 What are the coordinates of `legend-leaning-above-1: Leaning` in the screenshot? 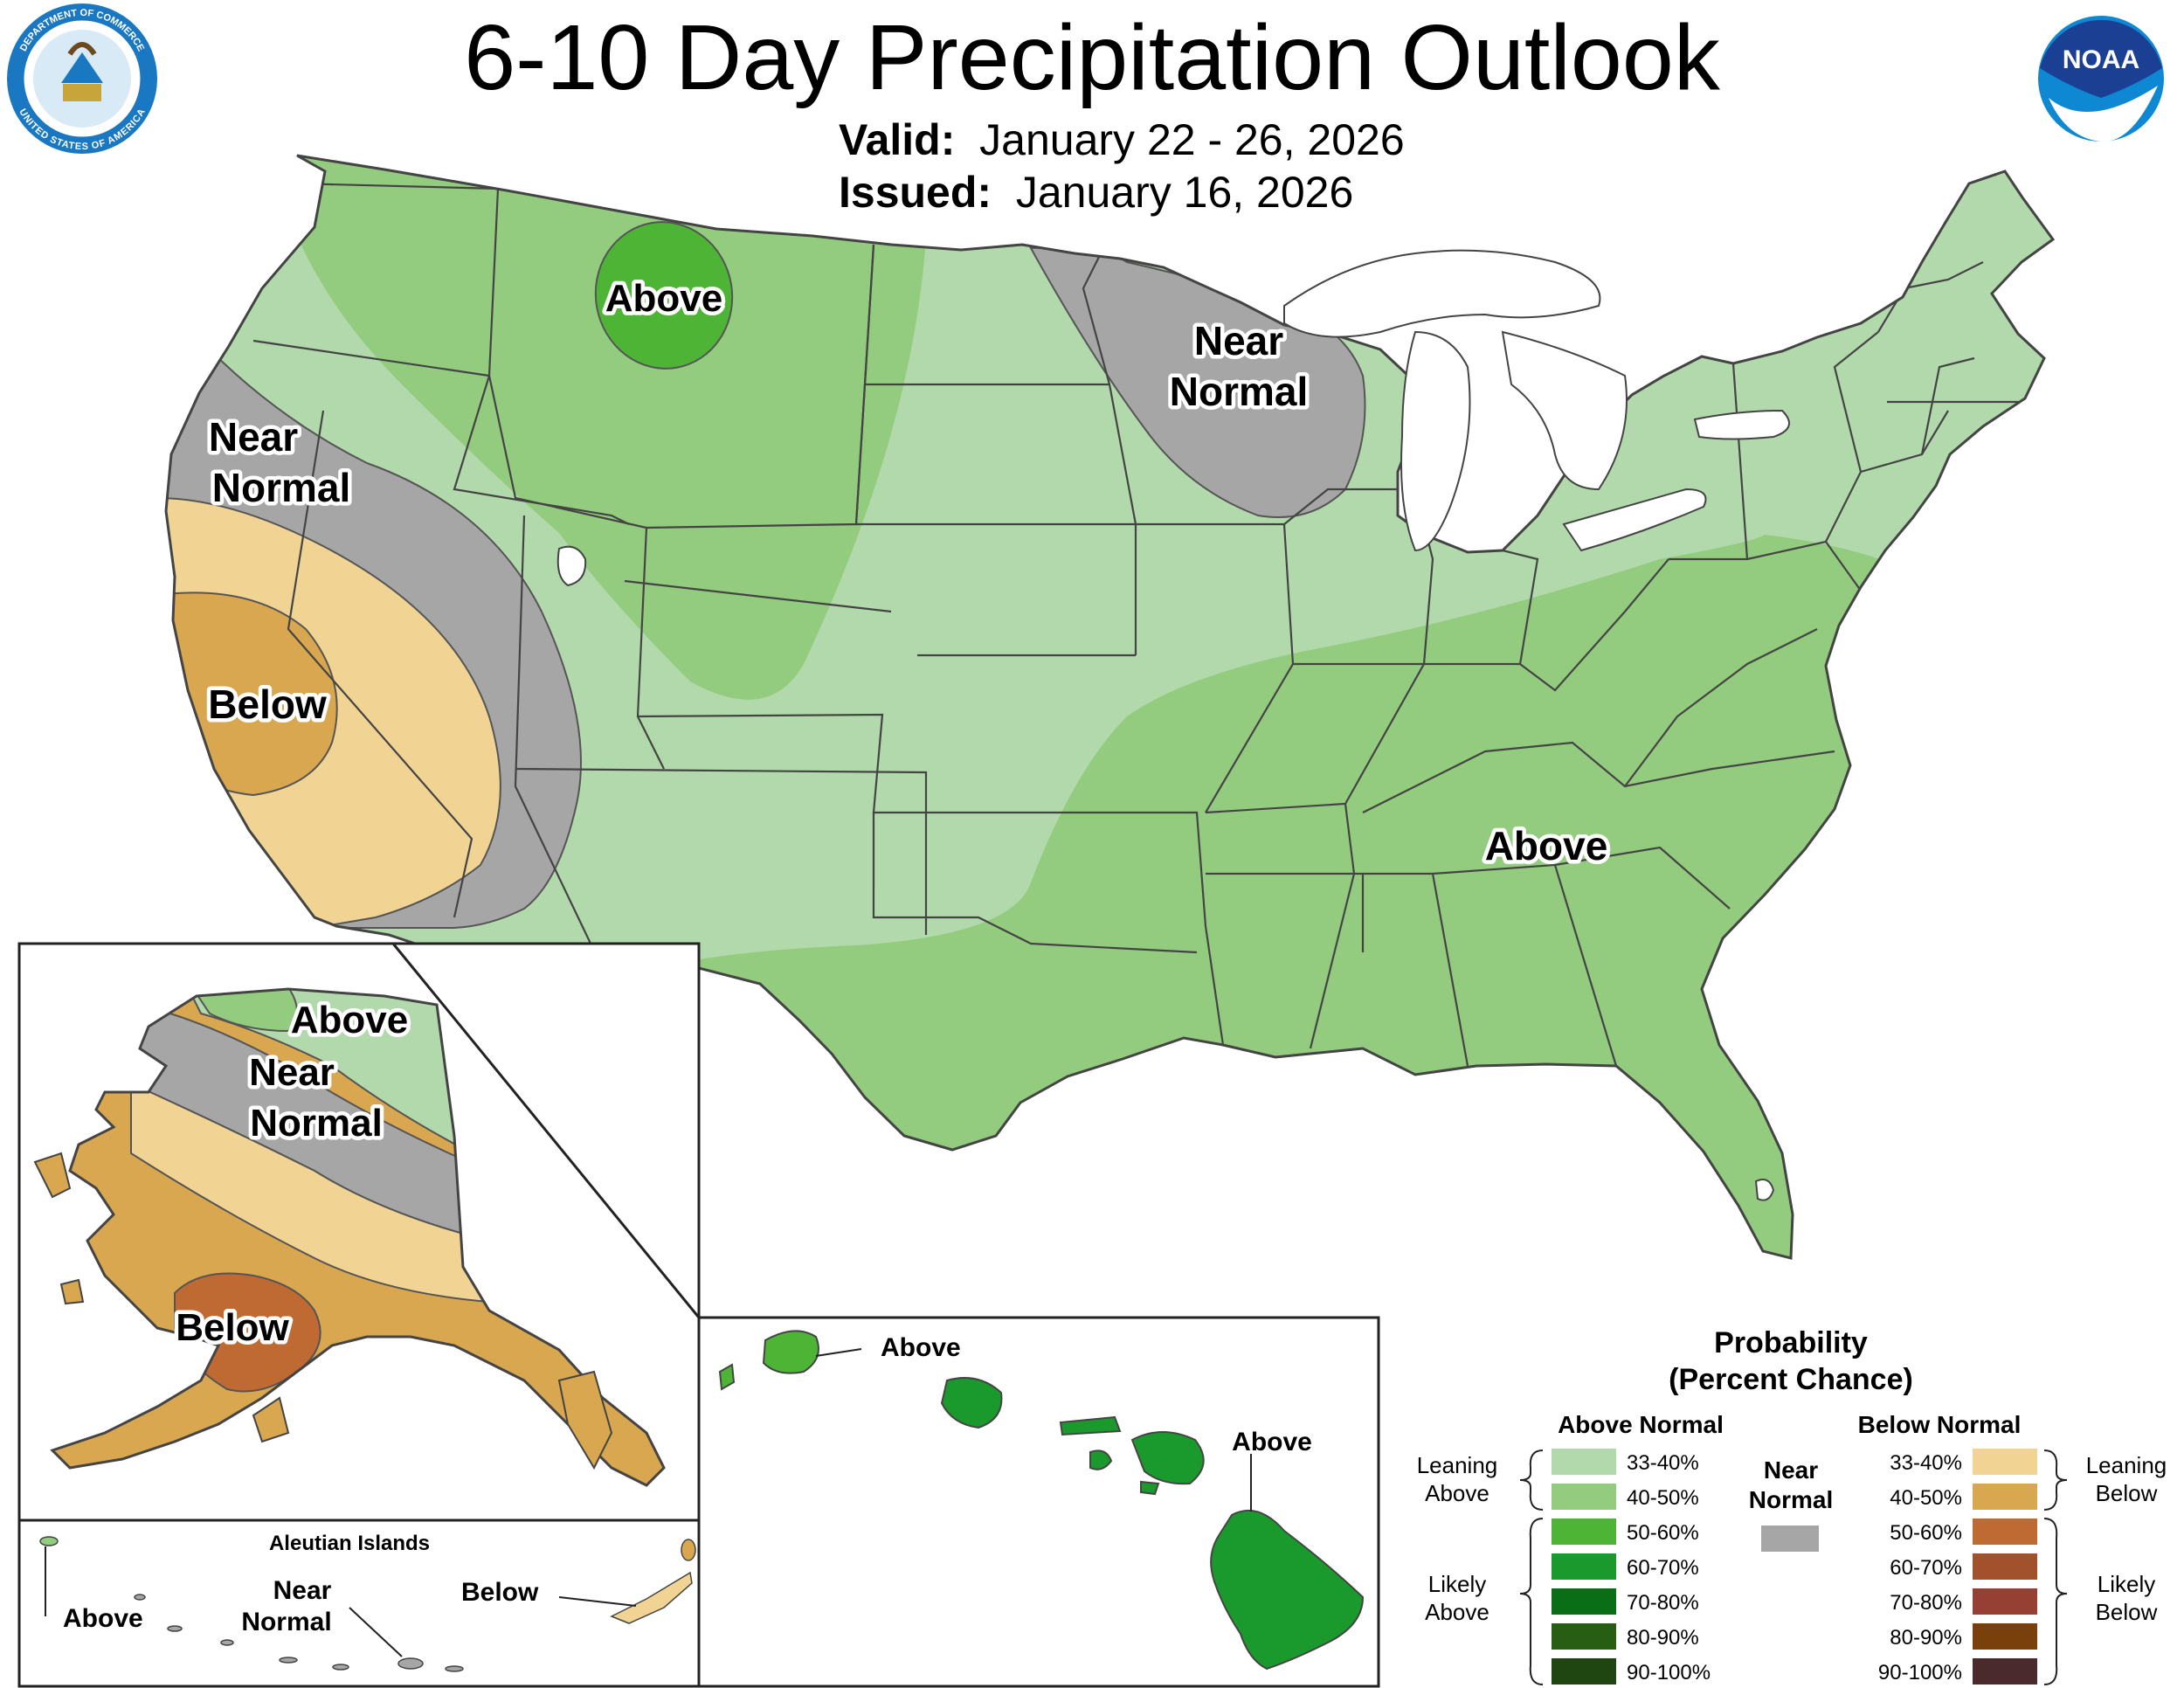 It's located at (1457, 1465).